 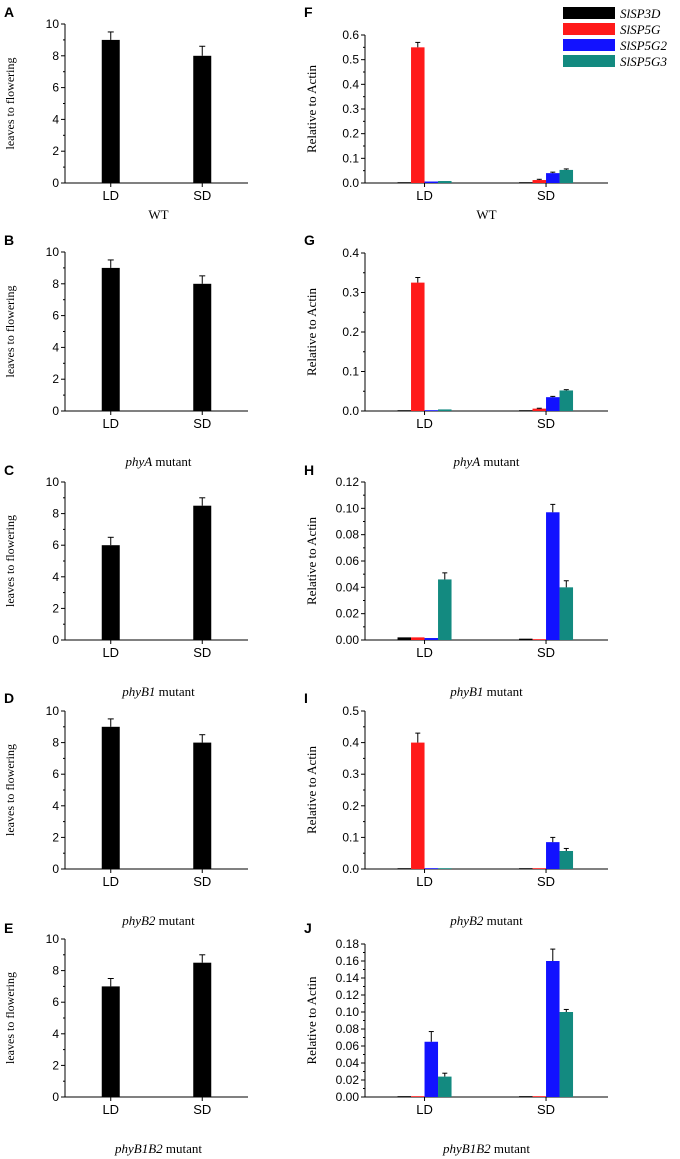 What do you see at coordinates (309, 470) in the screenshot?
I see `panel-label: H` at bounding box center [309, 470].